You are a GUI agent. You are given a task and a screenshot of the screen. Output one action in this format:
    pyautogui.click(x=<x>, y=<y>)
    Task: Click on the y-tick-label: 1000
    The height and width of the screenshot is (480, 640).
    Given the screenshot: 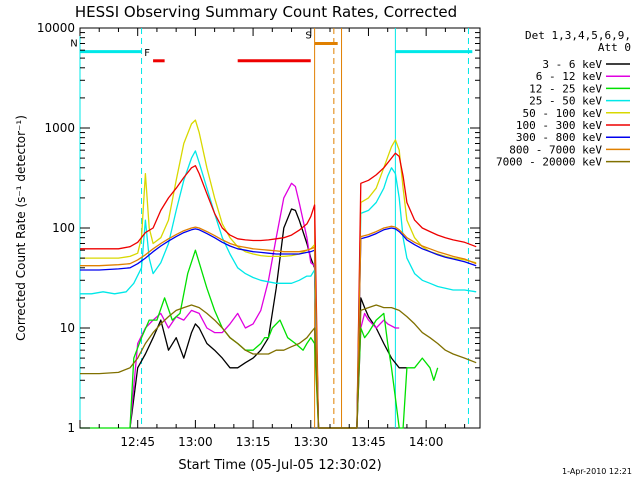 What is the action you would take?
    pyautogui.click(x=59, y=128)
    